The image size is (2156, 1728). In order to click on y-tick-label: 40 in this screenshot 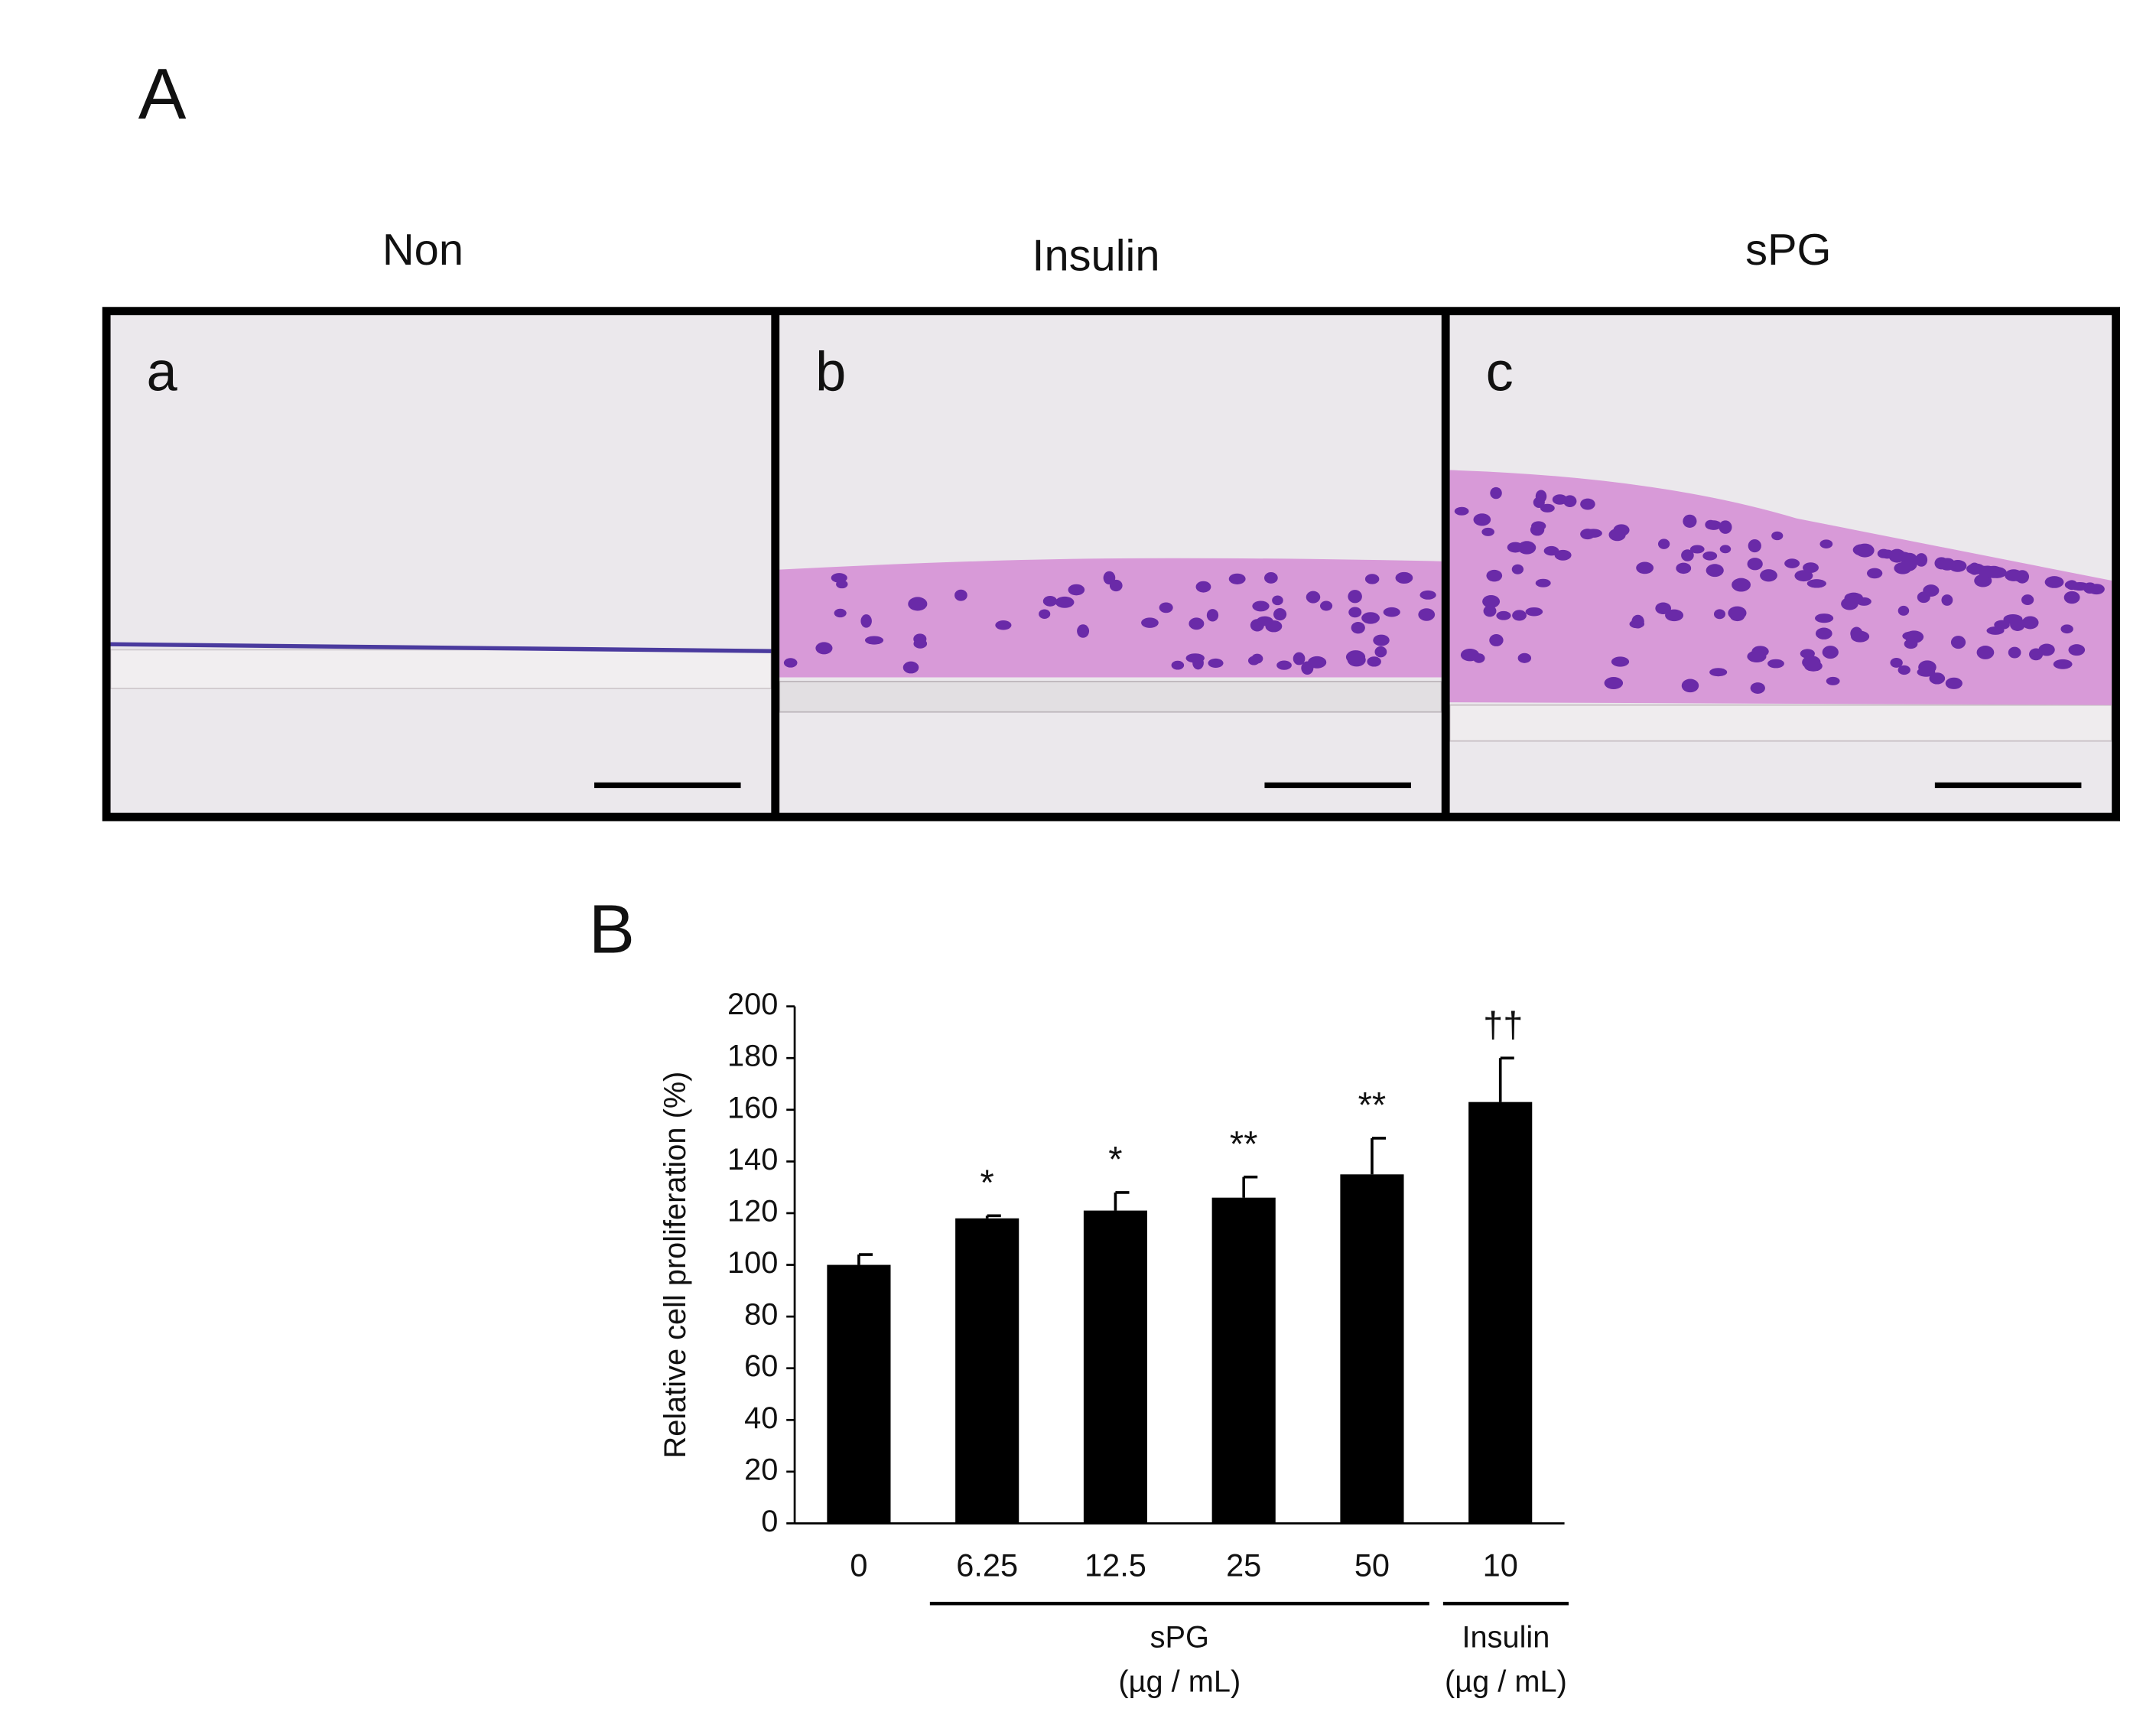, I will do `click(761, 1418)`.